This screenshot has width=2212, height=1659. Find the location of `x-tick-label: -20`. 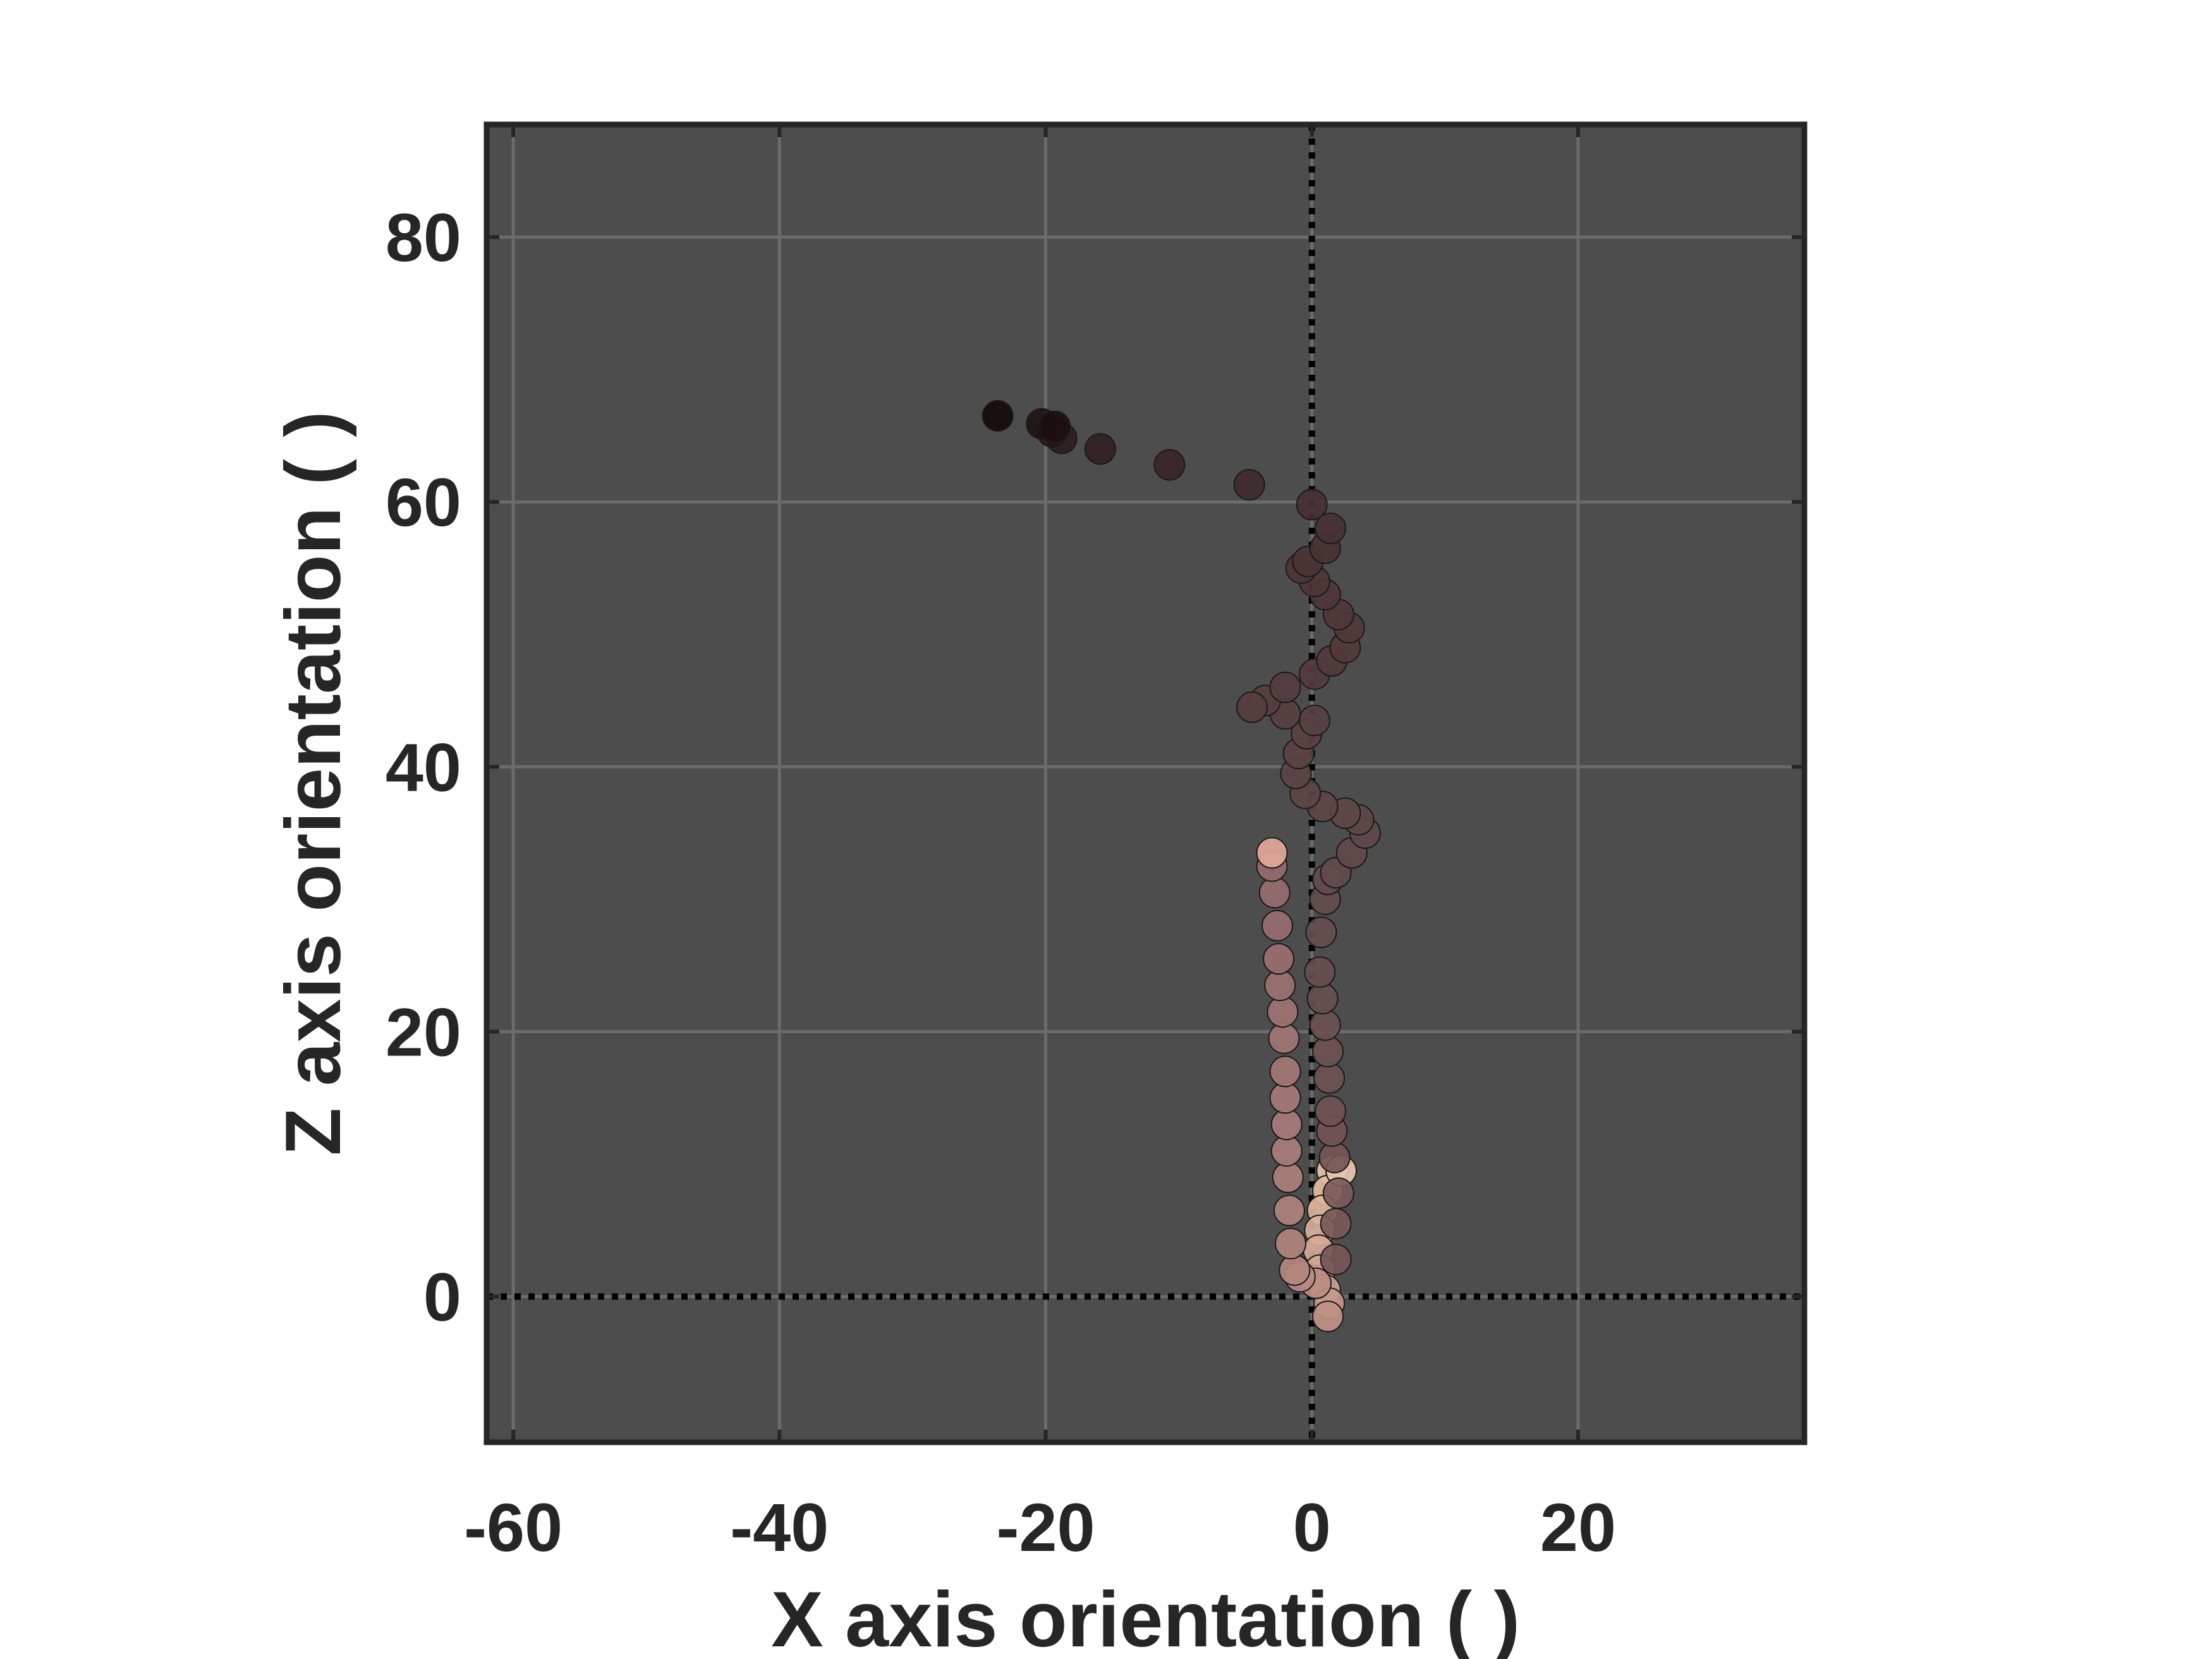

x-tick-label: -20 is located at coordinates (1045, 1527).